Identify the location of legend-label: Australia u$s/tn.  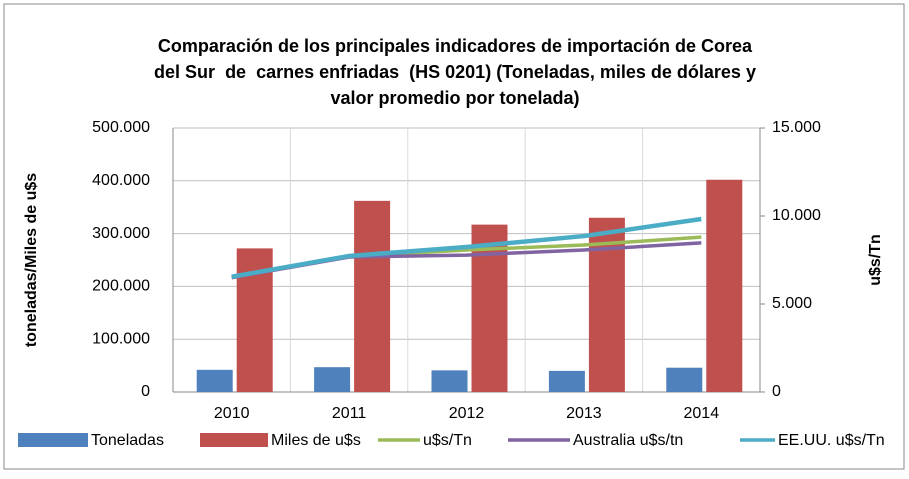
(628, 440).